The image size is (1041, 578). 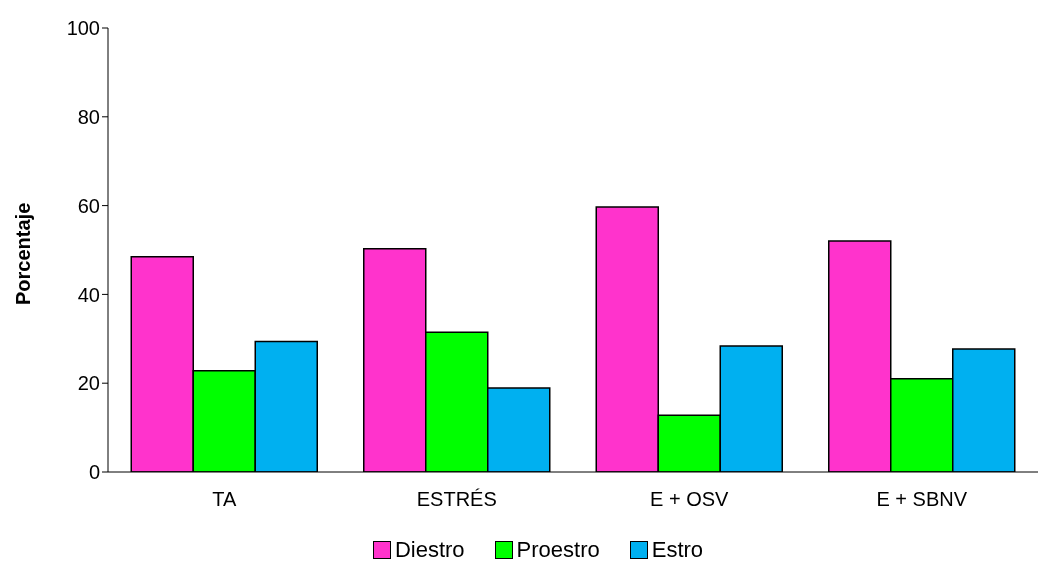 I want to click on x-tick-label: ESTRÉS, so click(x=456, y=499).